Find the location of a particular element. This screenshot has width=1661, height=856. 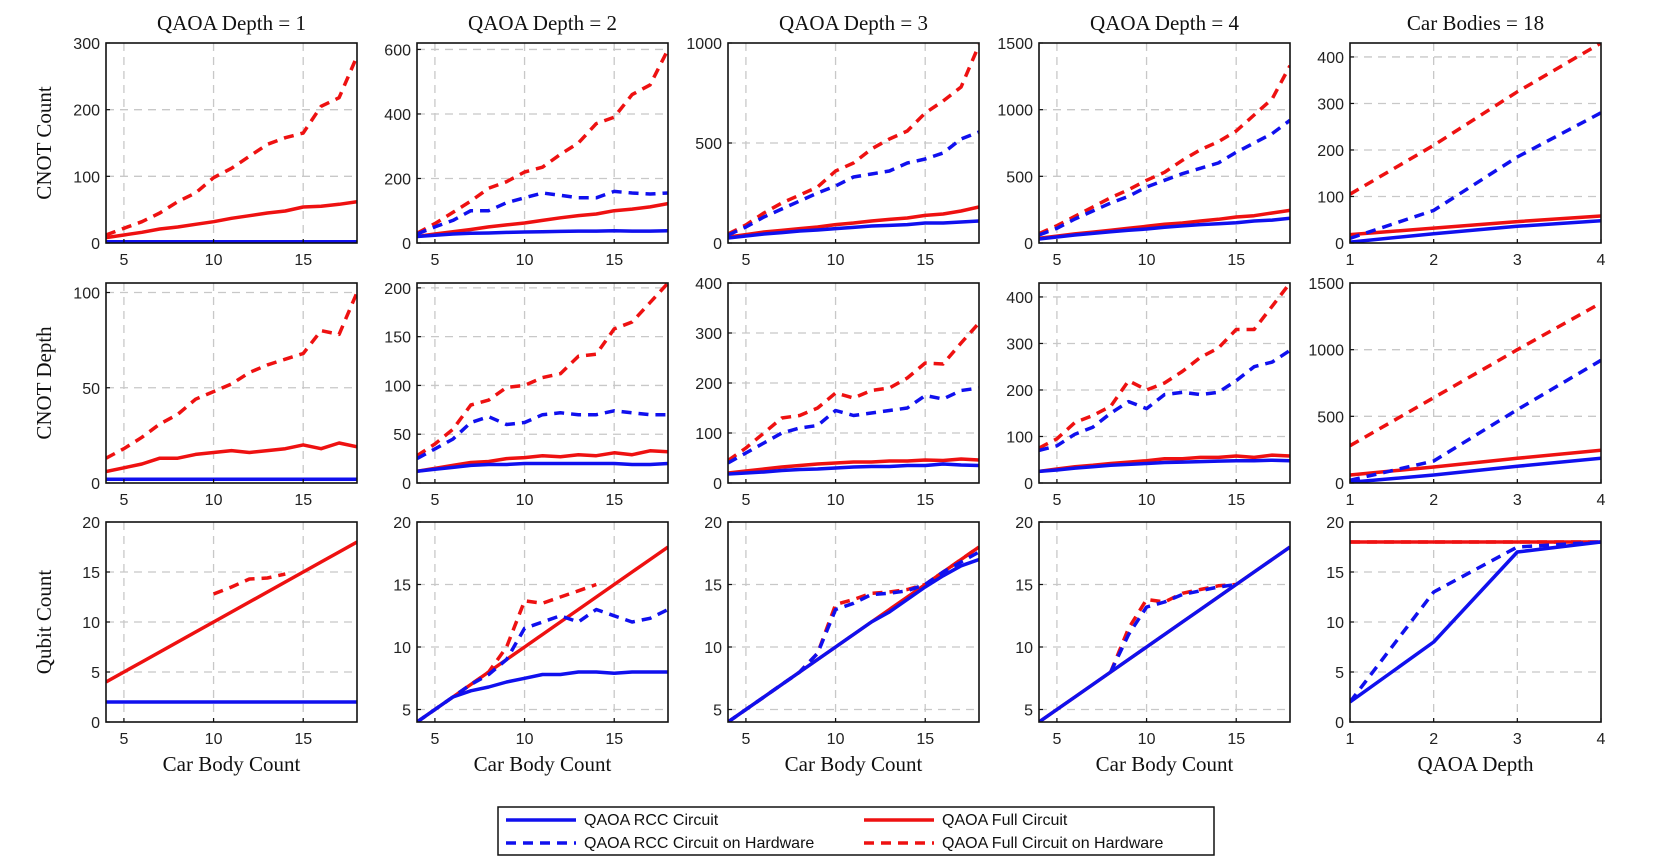

subplot-1-5: 1 2 3 4 0 100 200 300 400 Car Bodies = 18 is located at coordinates (1461, 140).